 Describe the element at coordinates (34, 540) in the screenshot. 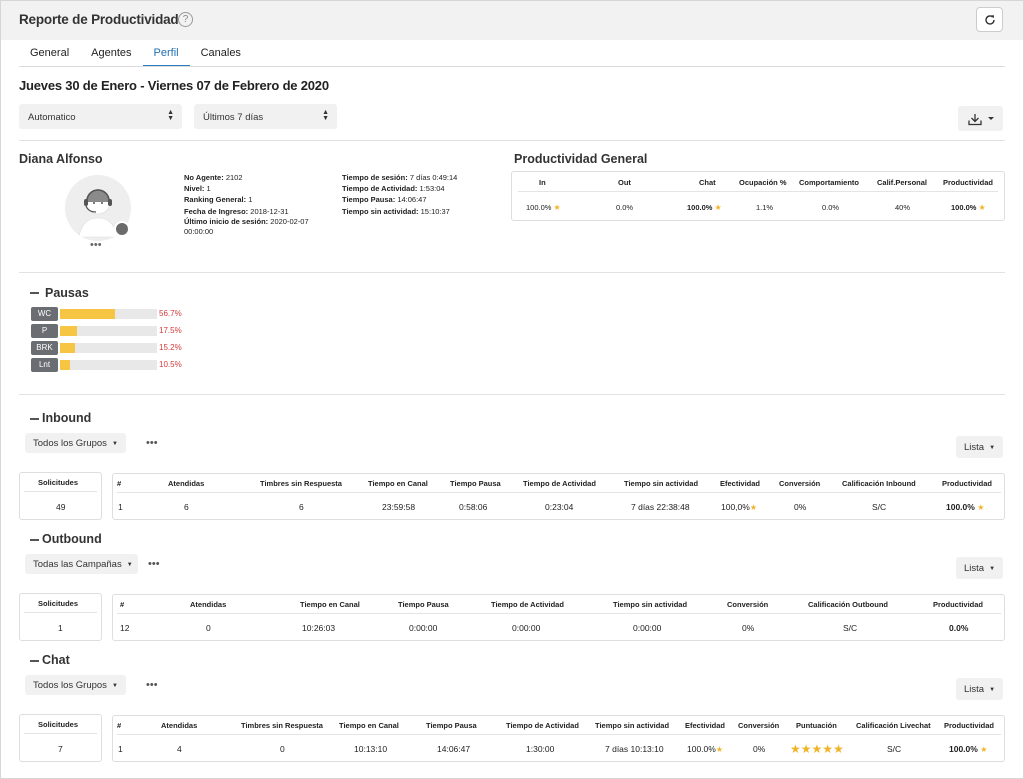

I see `collapse-outbound-icon` at that location.